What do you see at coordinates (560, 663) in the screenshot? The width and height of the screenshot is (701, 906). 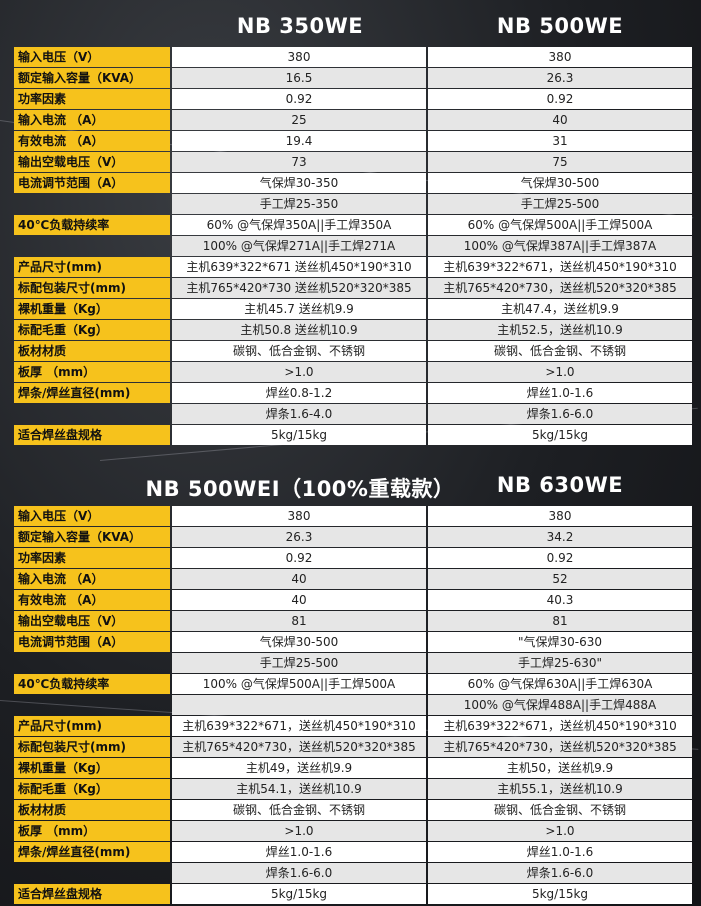 I see `spec-value: 手工焊25-630"` at bounding box center [560, 663].